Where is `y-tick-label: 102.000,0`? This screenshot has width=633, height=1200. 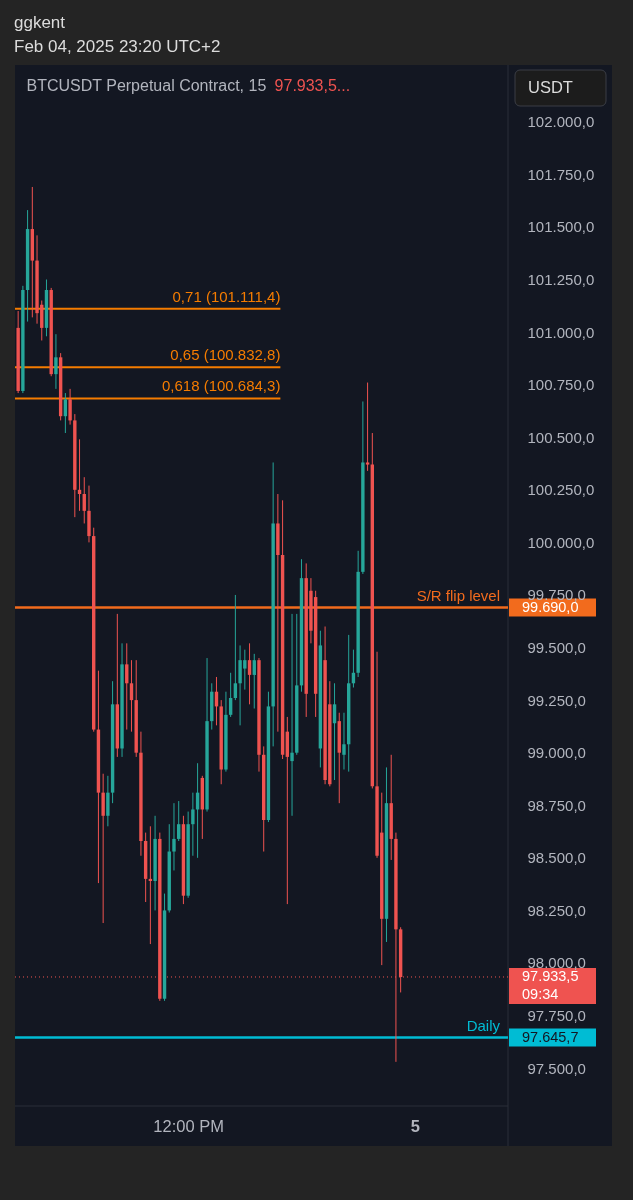 y-tick-label: 102.000,0 is located at coordinates (561, 122).